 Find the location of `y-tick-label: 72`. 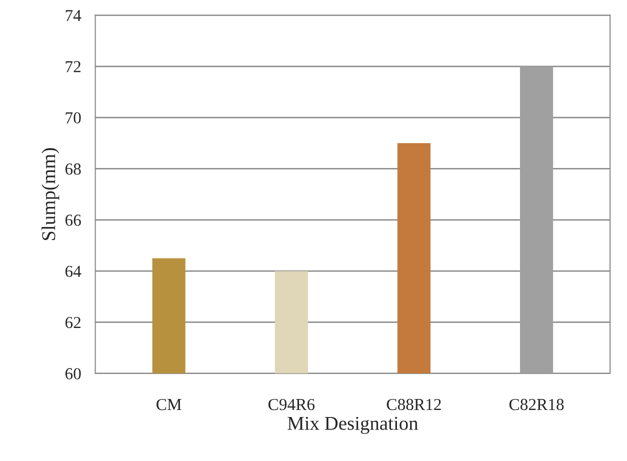

y-tick-label: 72 is located at coordinates (73, 66).